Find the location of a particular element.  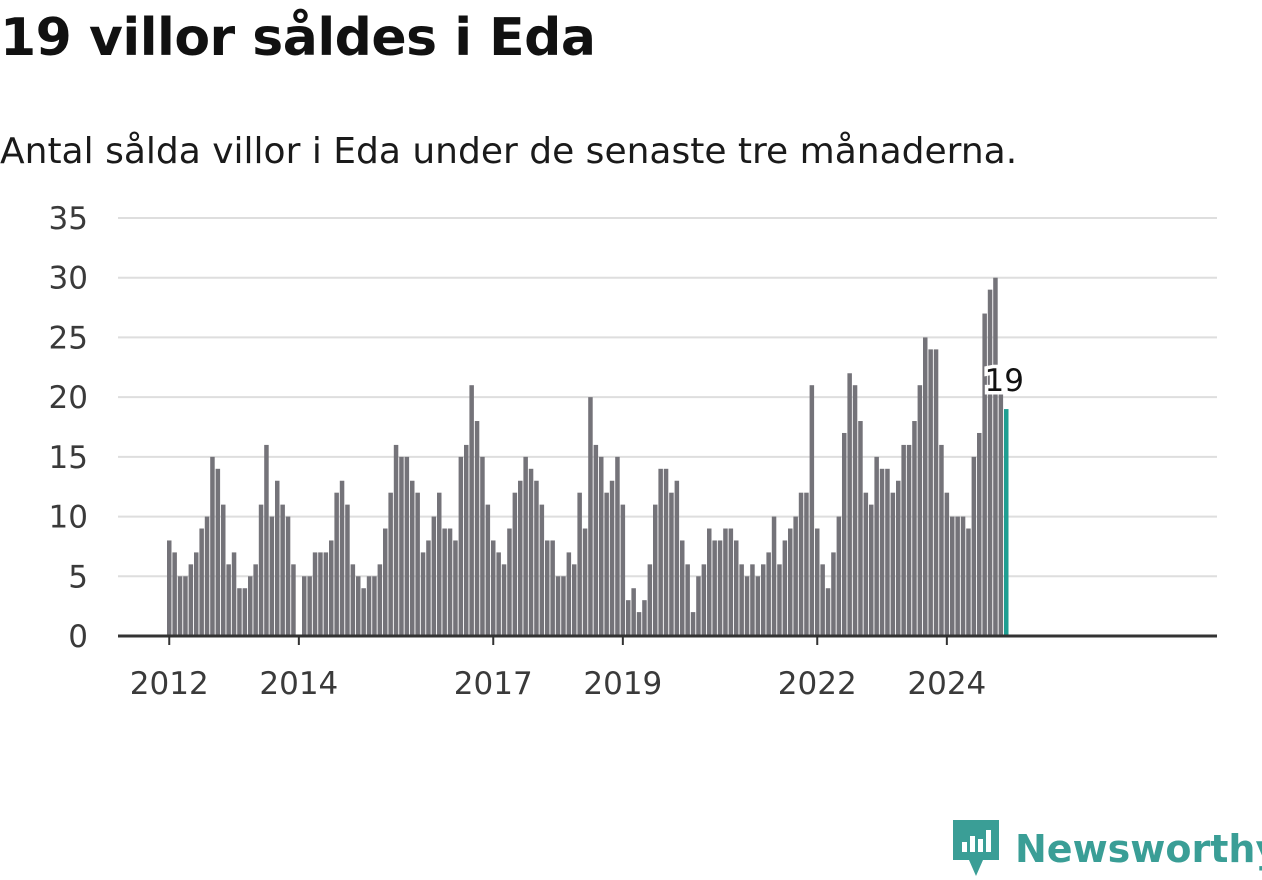

newsworthy-logo: Newsworthy is located at coordinates (1106, 849).